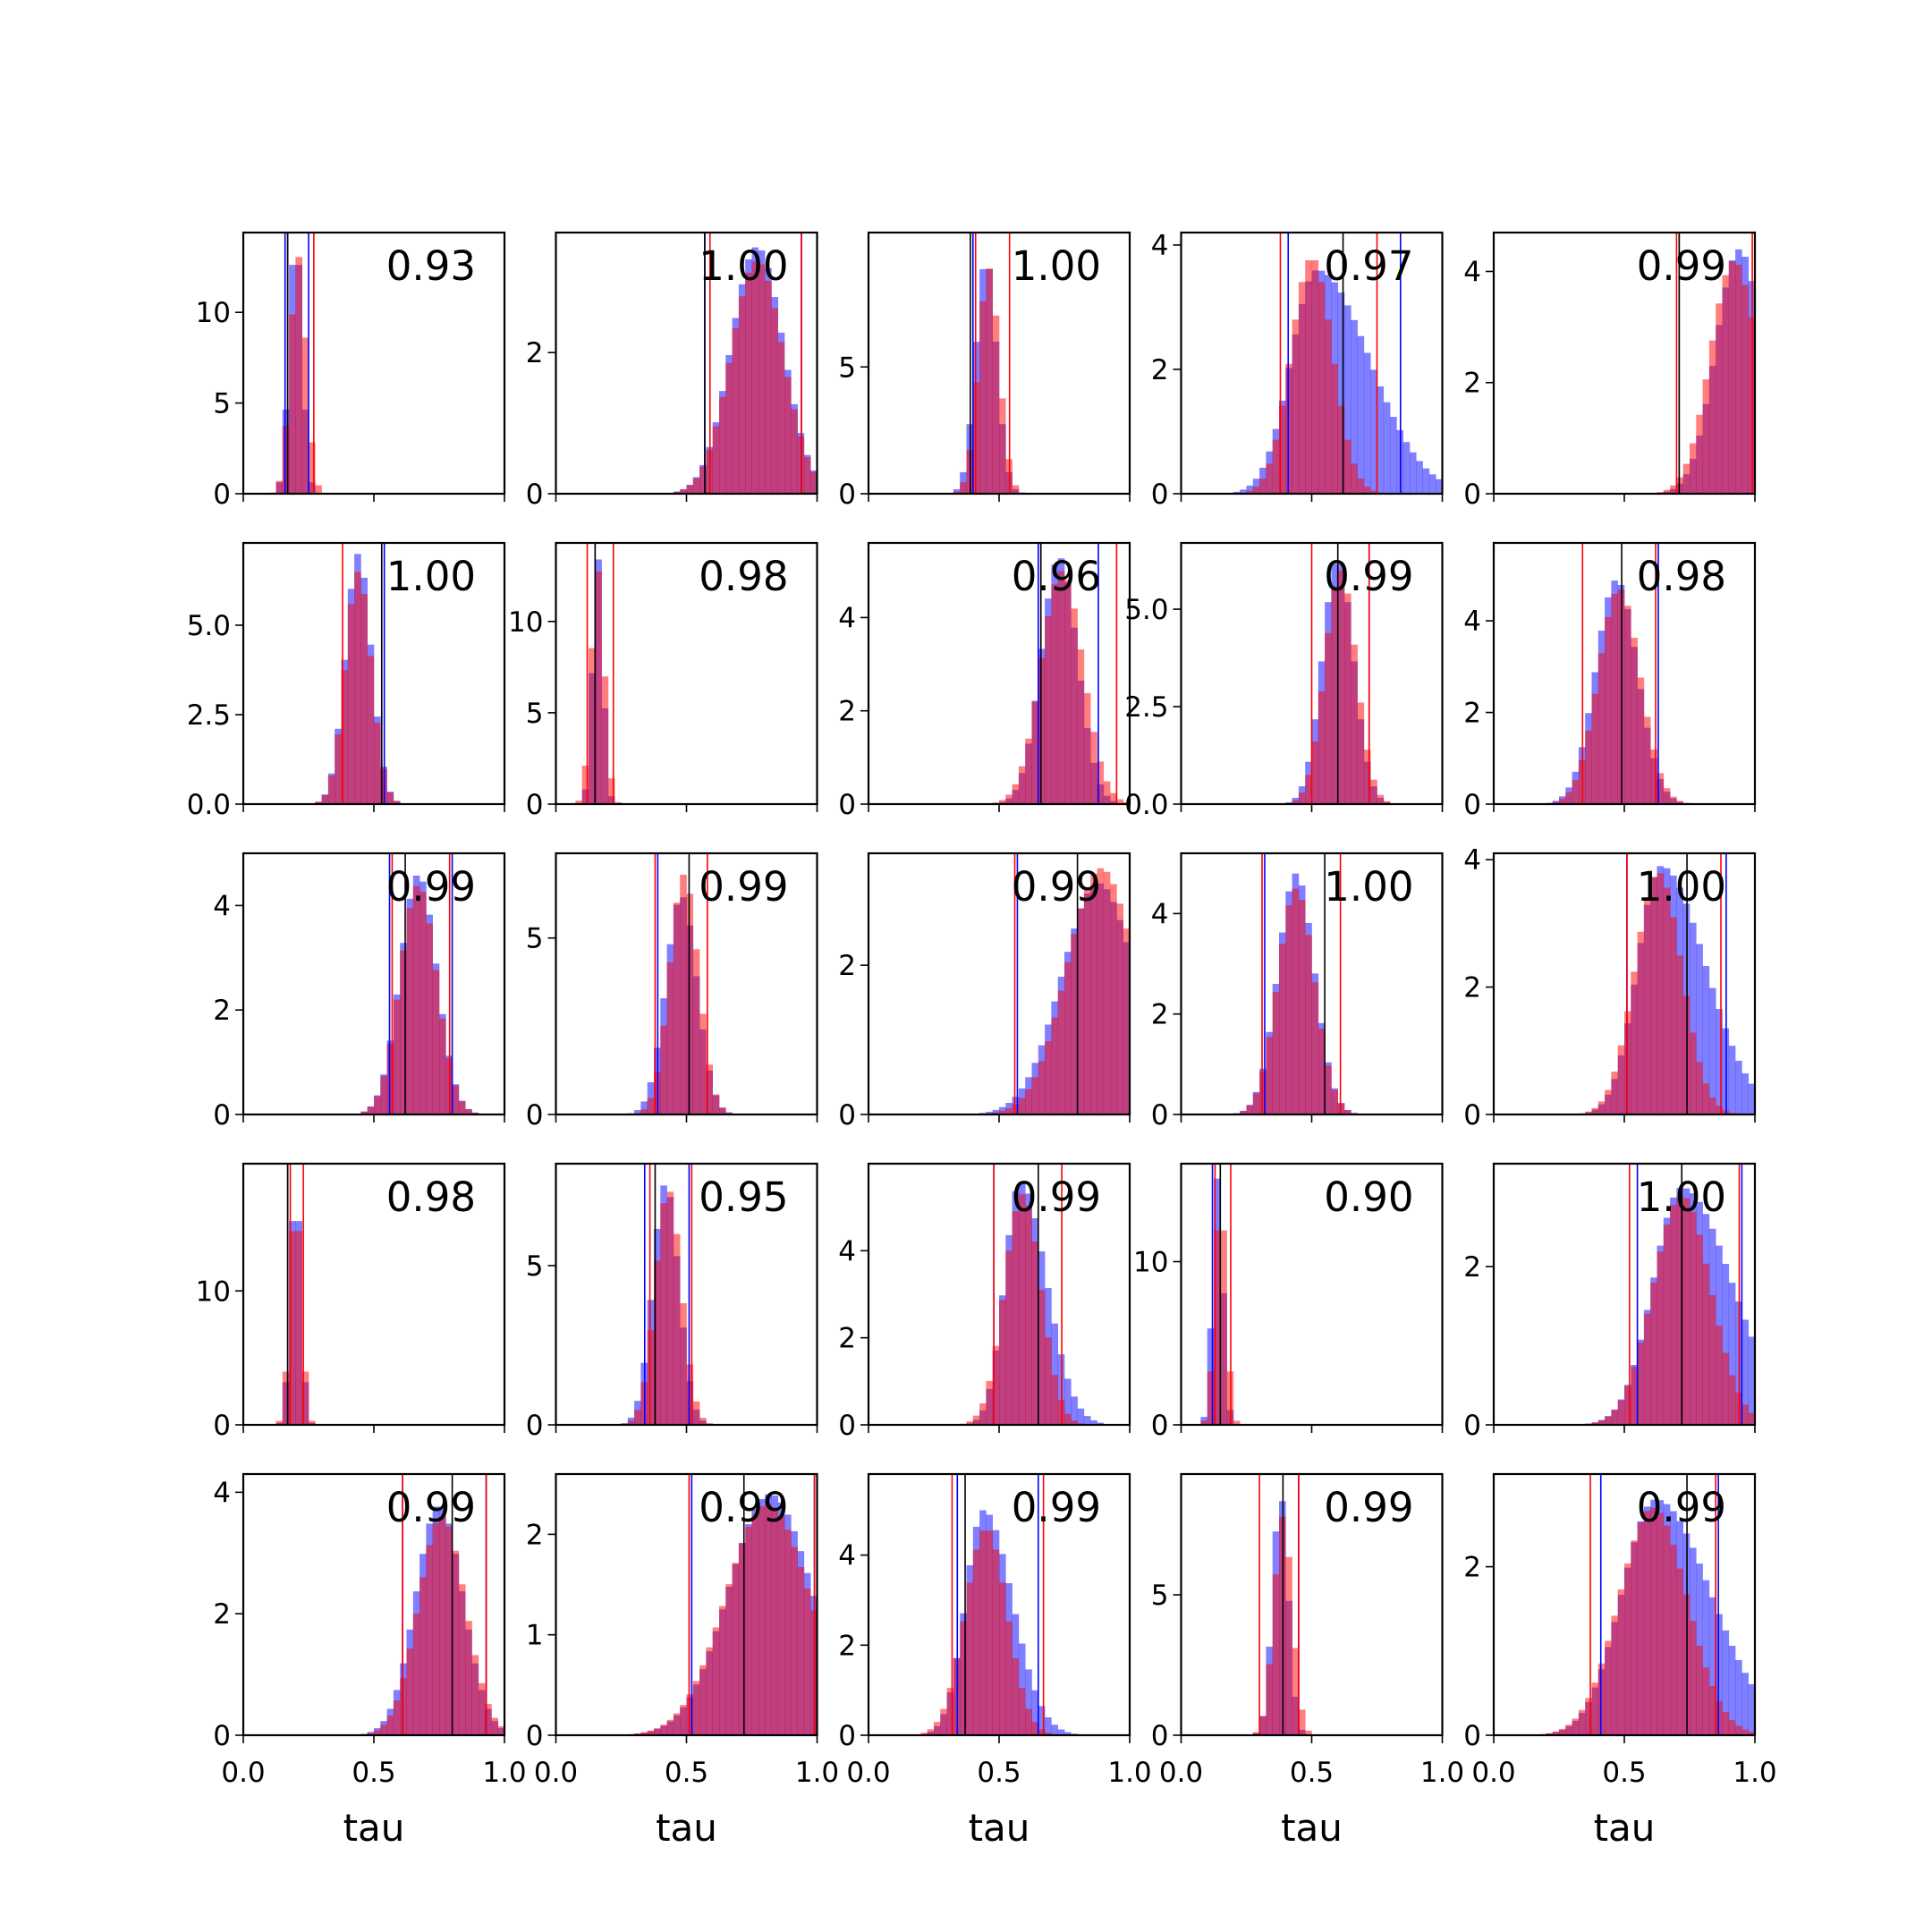  What do you see at coordinates (351, 1302) in the screenshot?
I see `histogram-panel: 0 10 0.98` at bounding box center [351, 1302].